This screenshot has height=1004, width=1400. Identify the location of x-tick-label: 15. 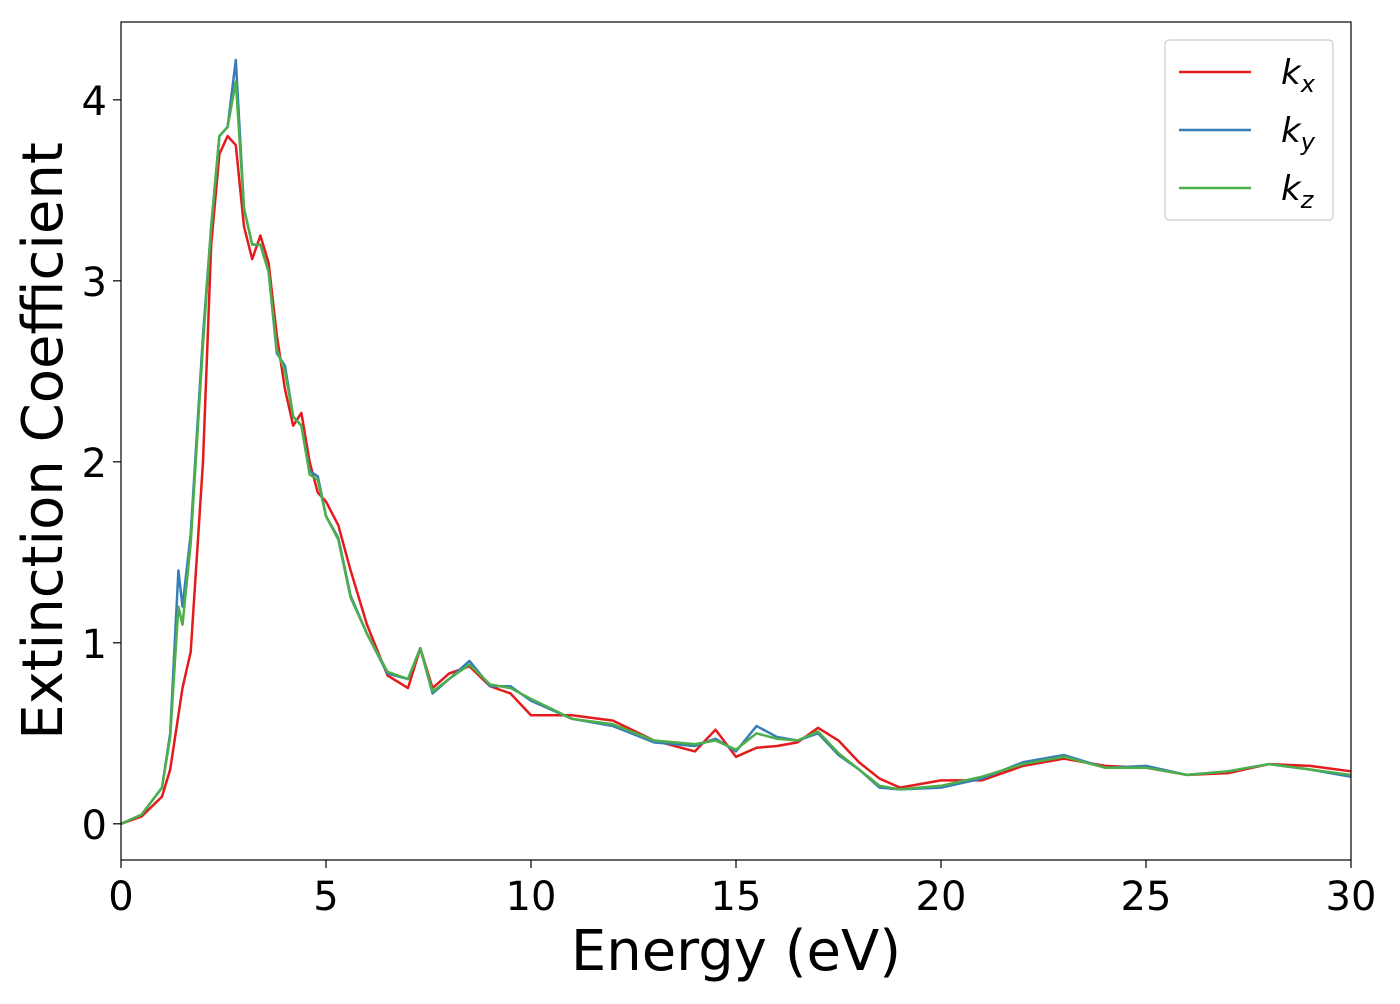
(736, 897).